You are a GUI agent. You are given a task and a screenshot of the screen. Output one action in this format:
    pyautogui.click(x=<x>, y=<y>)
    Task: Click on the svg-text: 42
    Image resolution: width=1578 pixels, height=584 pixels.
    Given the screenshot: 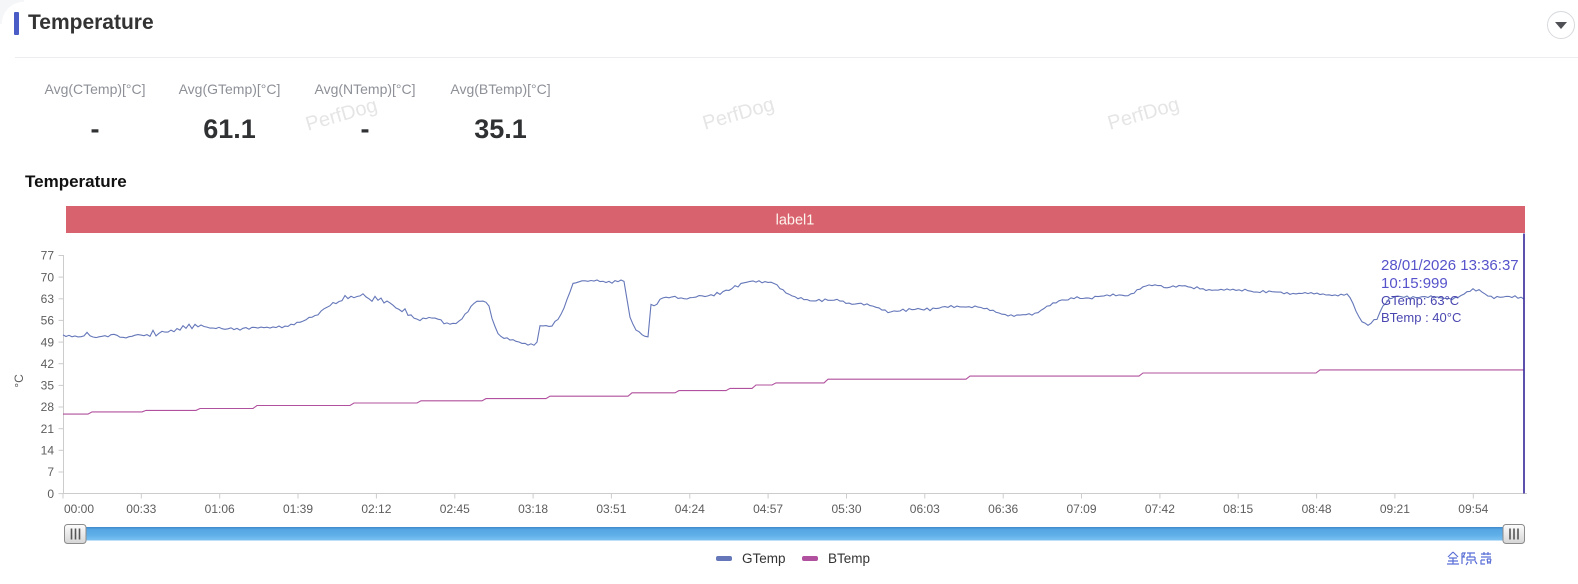 What is the action you would take?
    pyautogui.click(x=48, y=364)
    